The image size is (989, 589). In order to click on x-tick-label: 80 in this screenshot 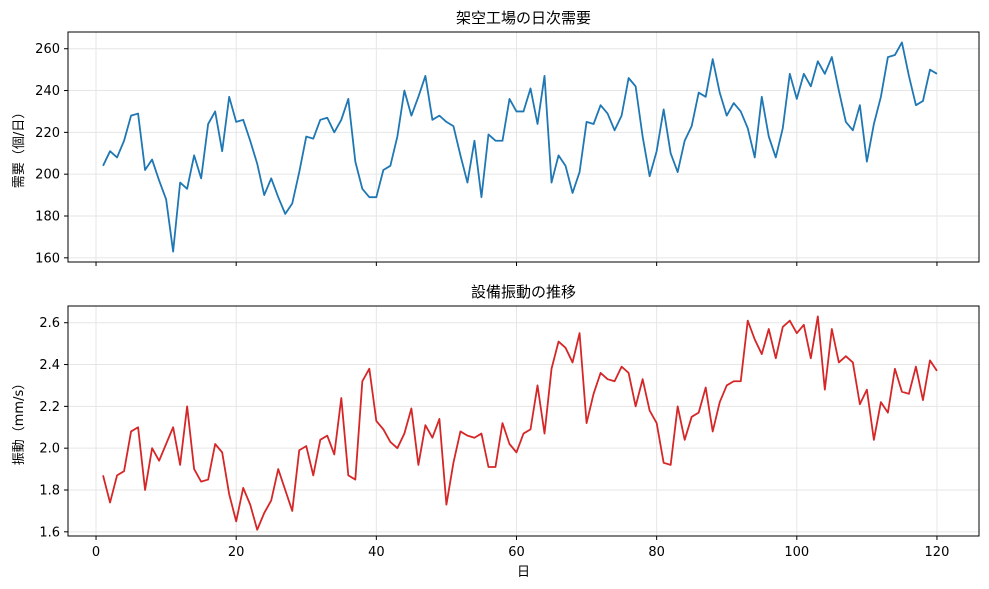, I will do `click(656, 552)`.